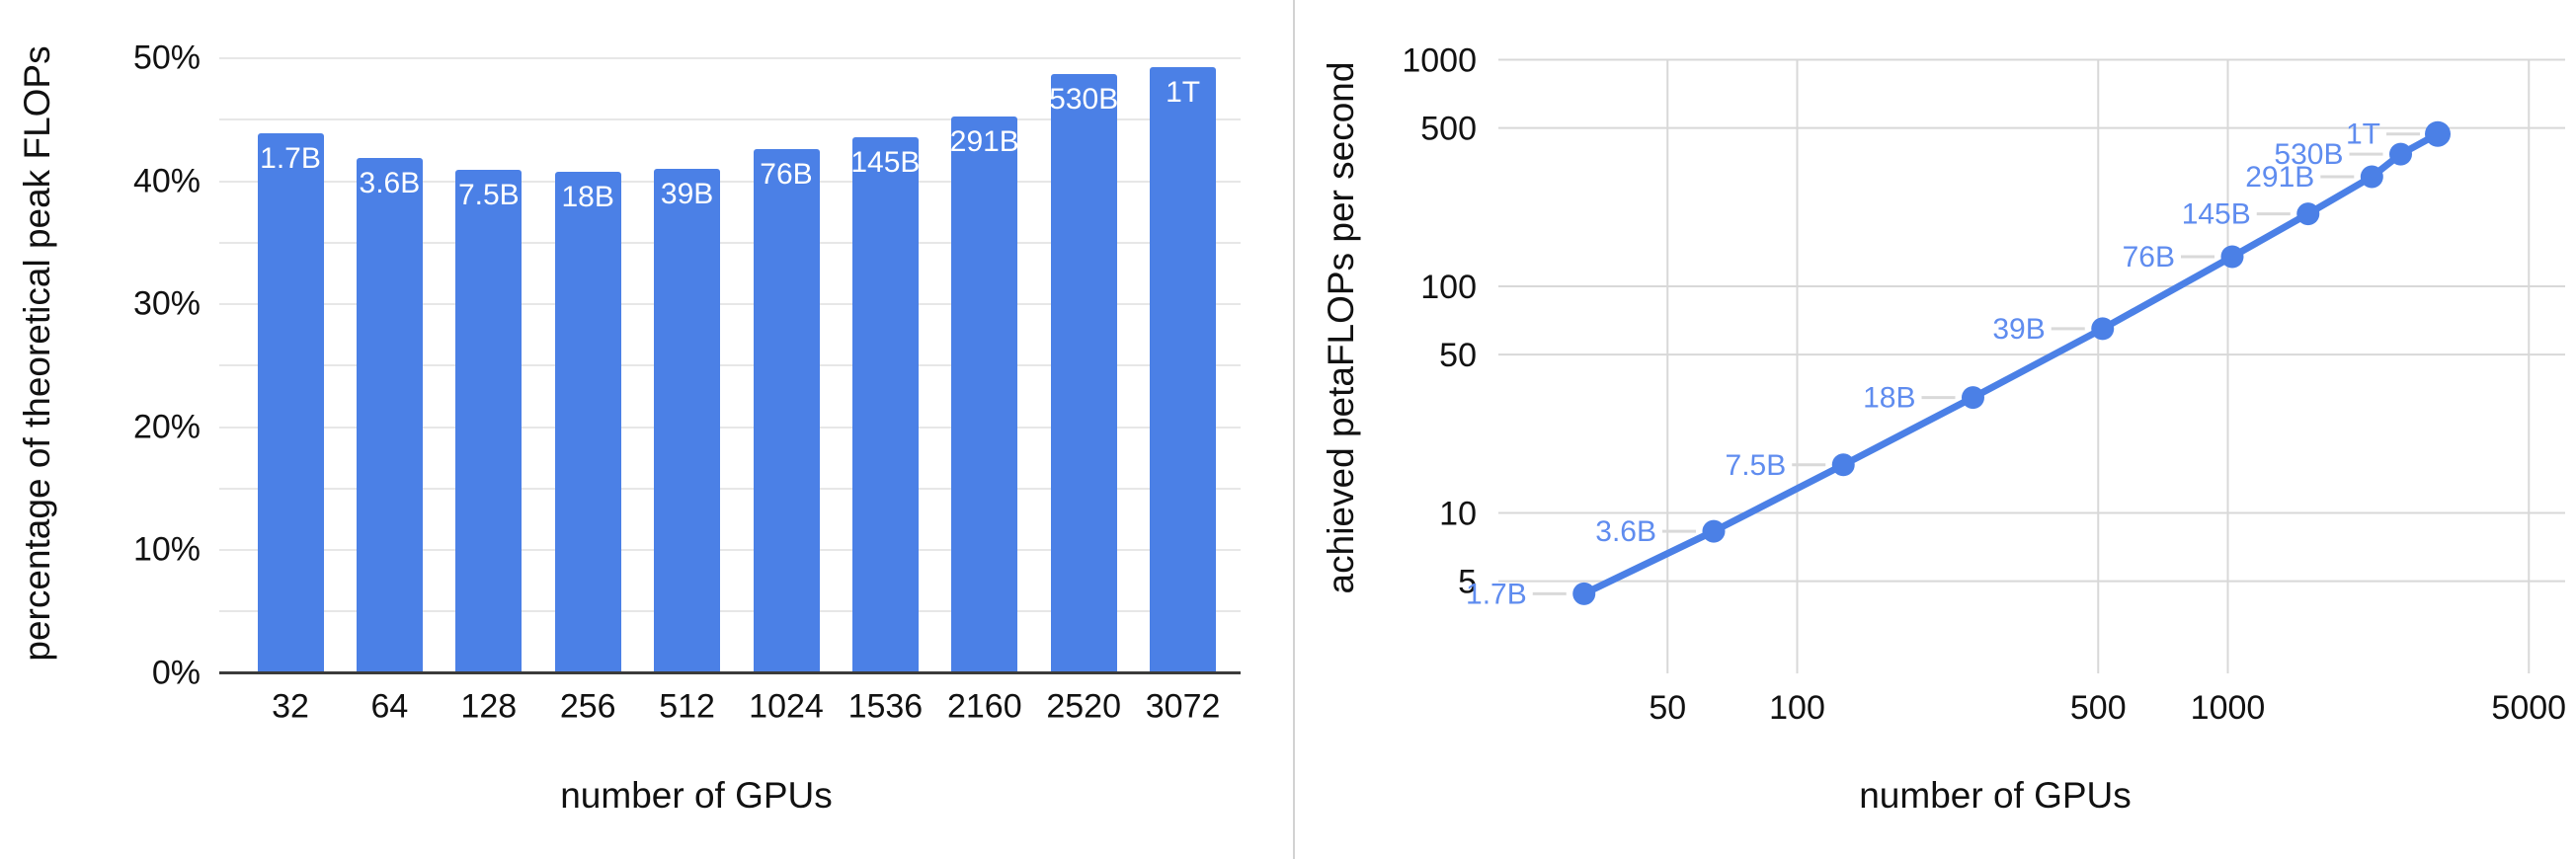  I want to click on y-tick-label: 100, so click(1448, 288).